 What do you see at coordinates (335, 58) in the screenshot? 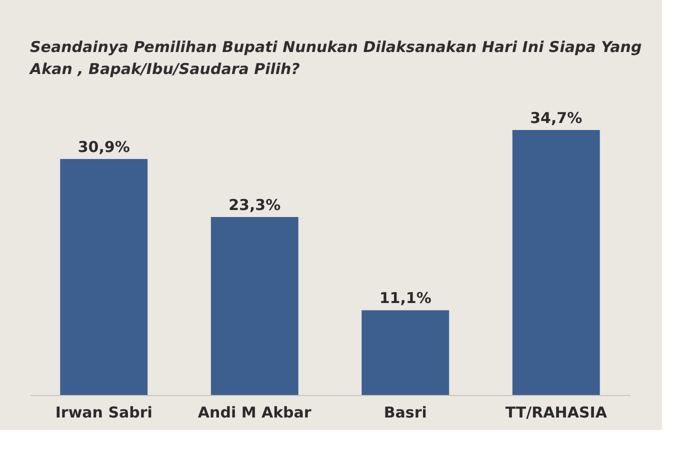
I see `chart-title: Seandainya Pemilihan Bupati Nunukan Dilaksanakan Hari Ini Siapa Yang Akan , Bapak/Ibu/Saudara Pilih?` at bounding box center [335, 58].